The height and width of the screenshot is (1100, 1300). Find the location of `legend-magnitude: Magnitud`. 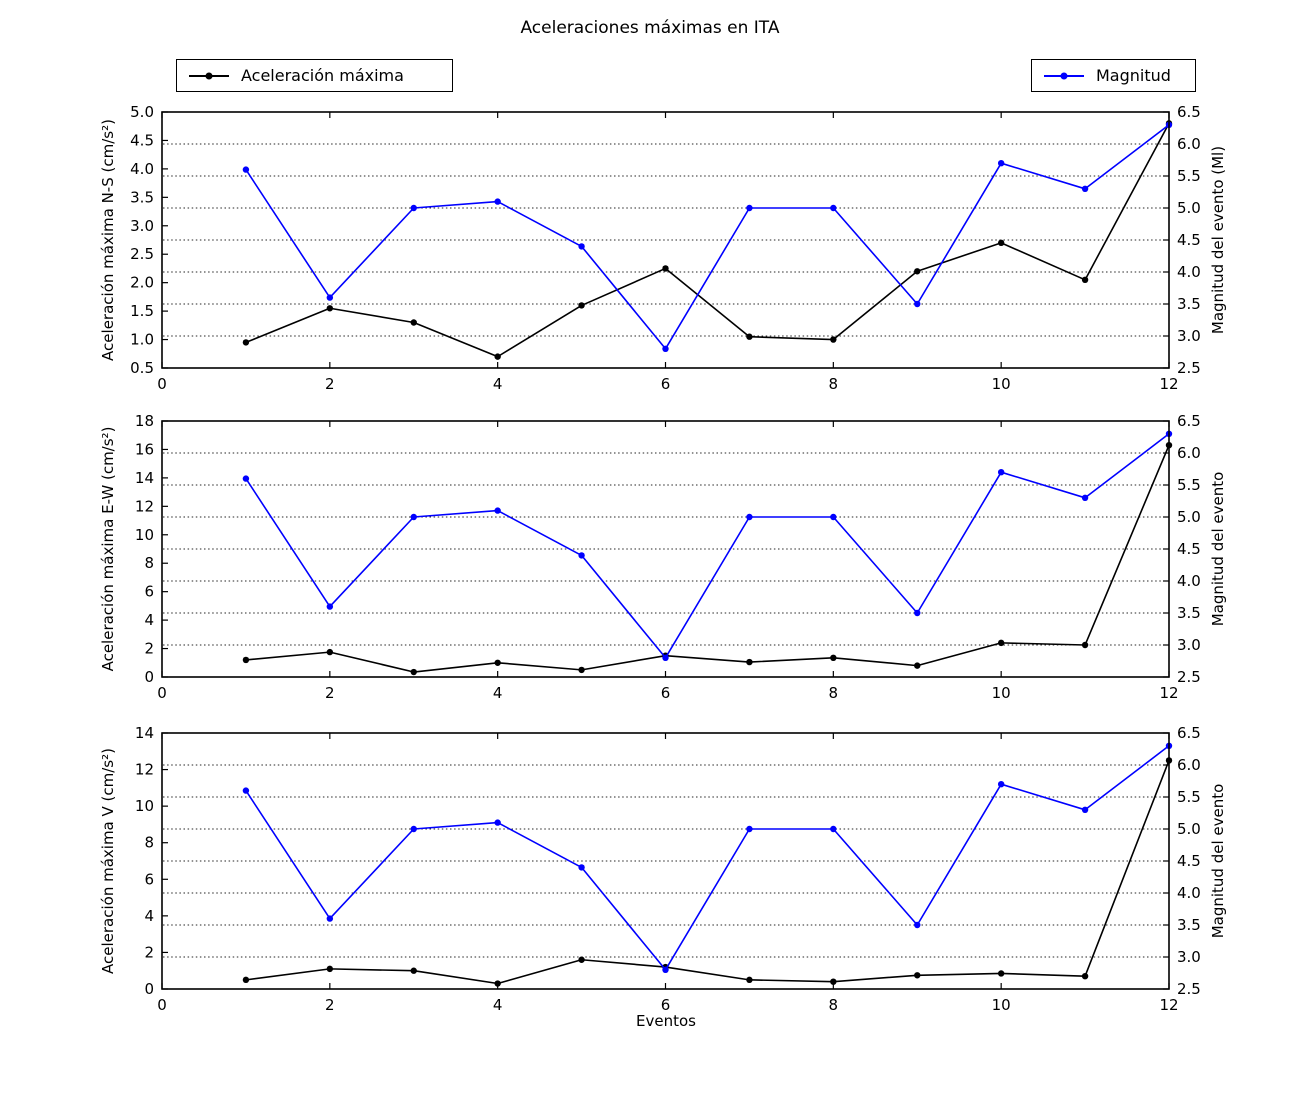

legend-magnitude: Magnitud is located at coordinates (1113, 75).